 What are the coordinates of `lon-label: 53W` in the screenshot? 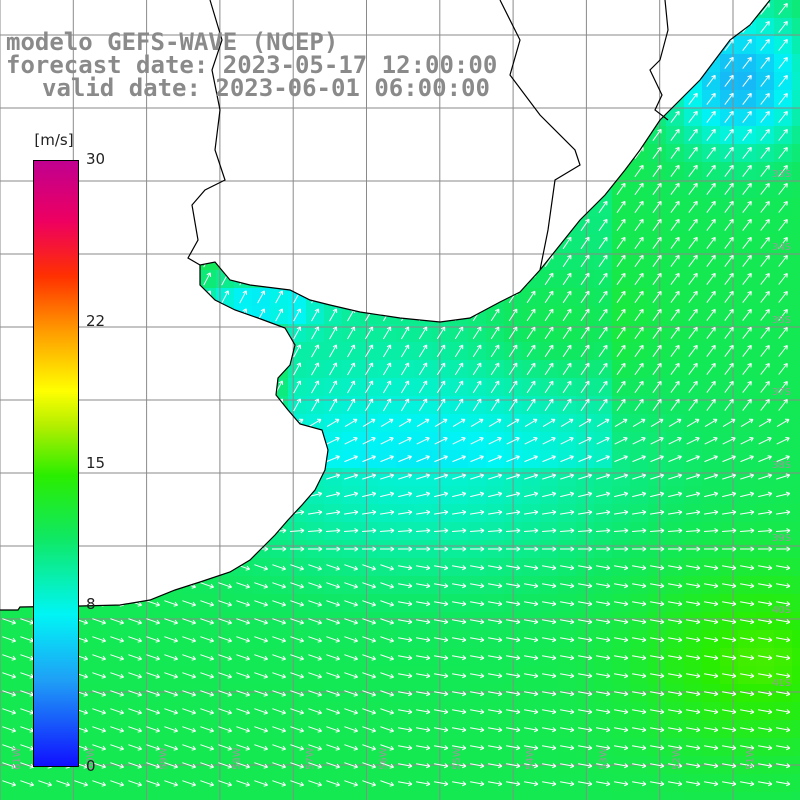 It's located at (603, 758).